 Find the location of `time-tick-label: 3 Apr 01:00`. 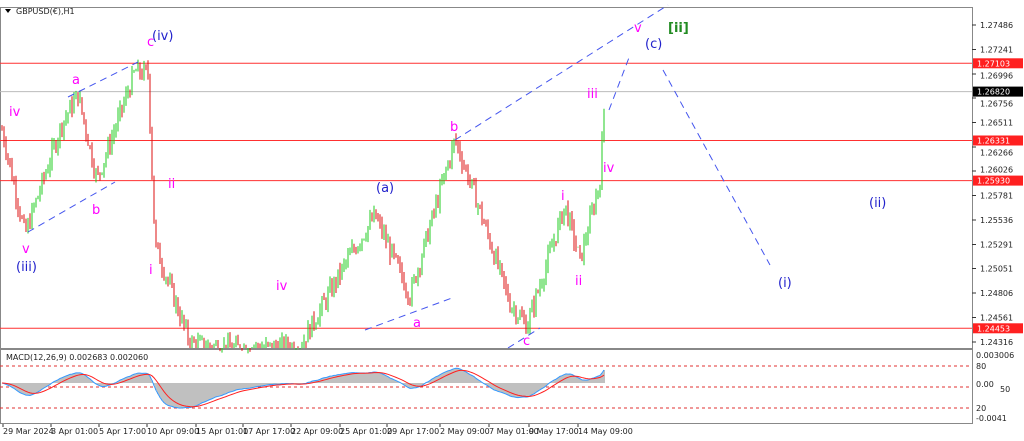

time-tick-label: 3 Apr 01:00 is located at coordinates (74, 431).